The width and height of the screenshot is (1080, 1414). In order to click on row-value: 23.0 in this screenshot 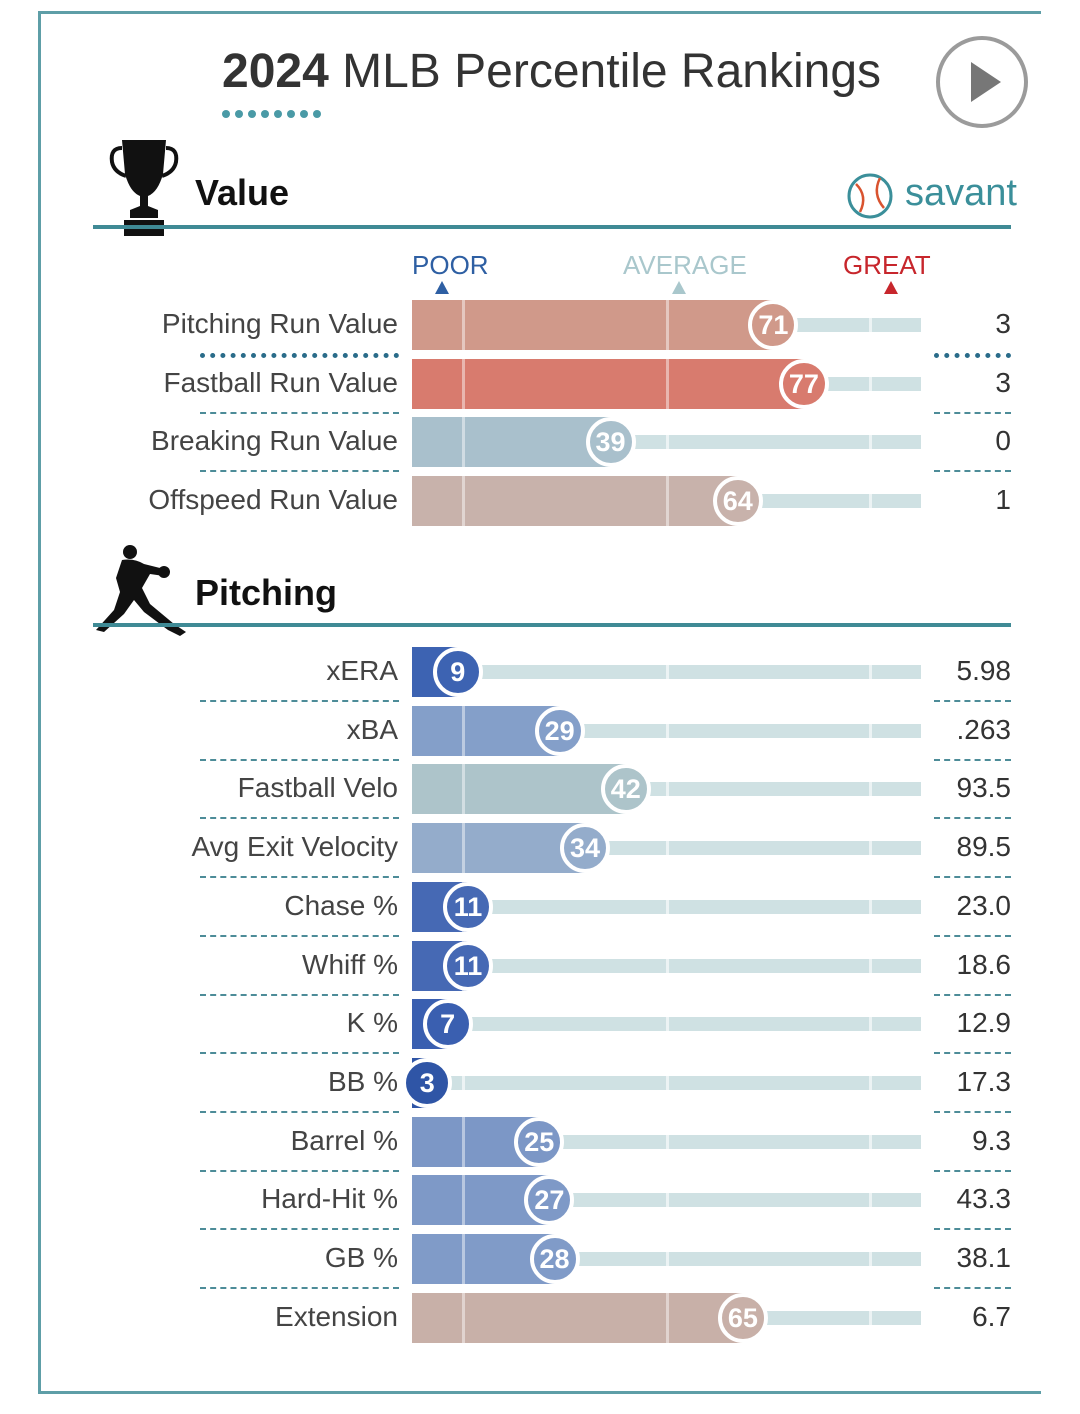, I will do `click(984, 905)`.